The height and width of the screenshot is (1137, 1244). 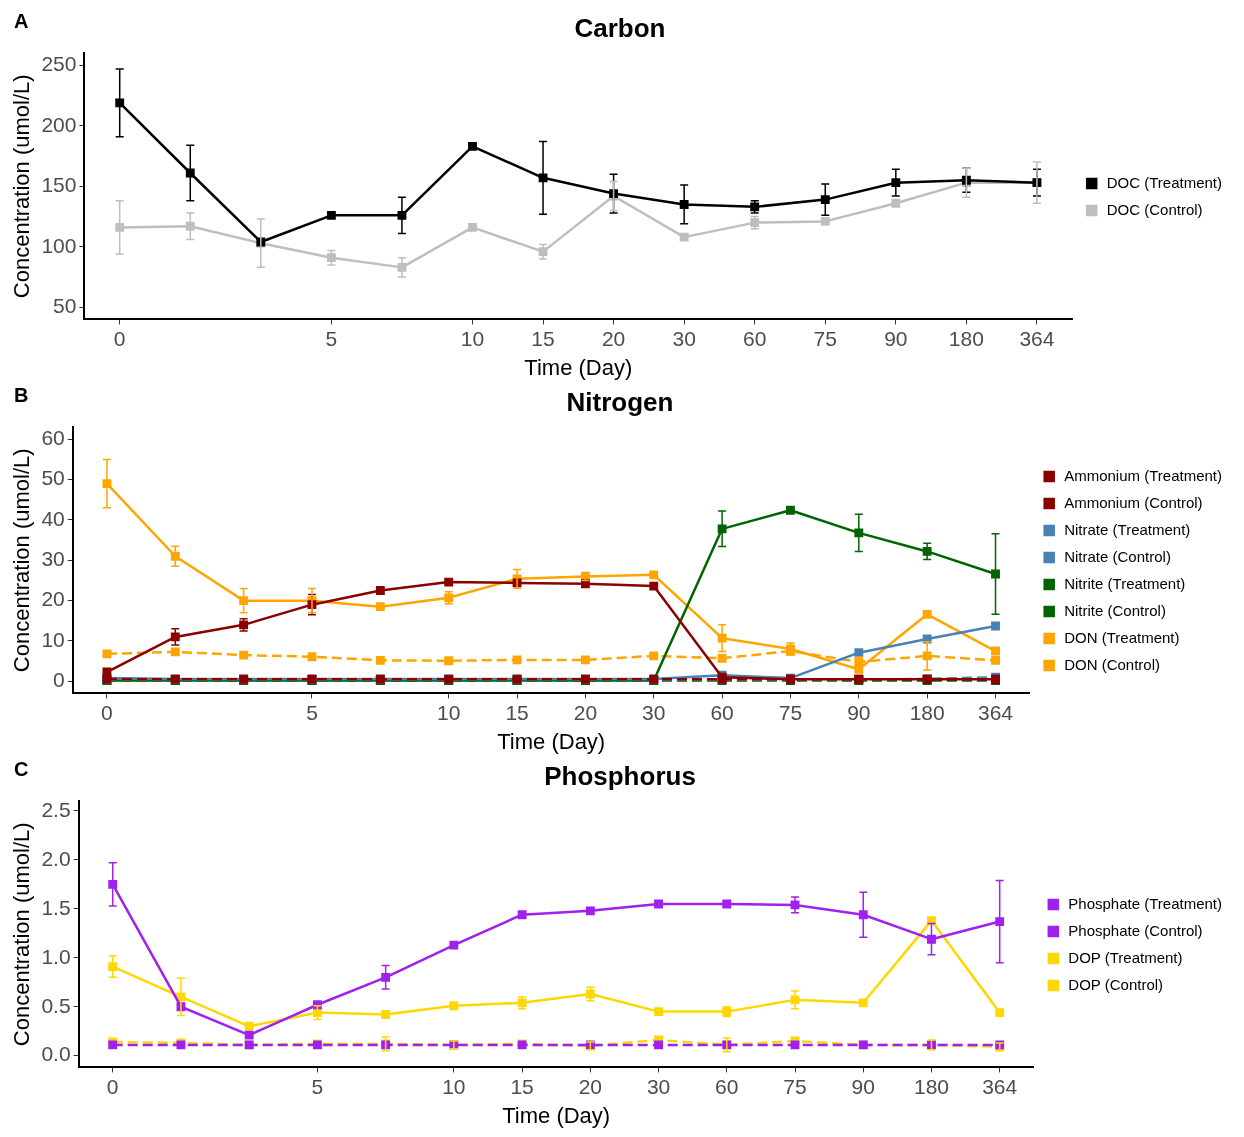 What do you see at coordinates (1164, 182) in the screenshot?
I see `legend-label: DOC (Treatment)` at bounding box center [1164, 182].